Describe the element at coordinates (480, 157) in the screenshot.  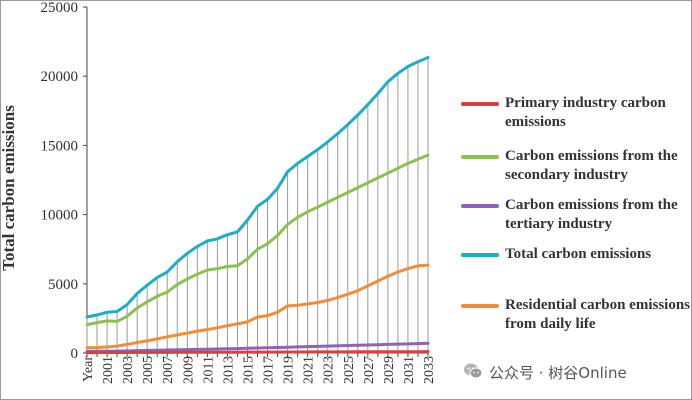
I see `legend-swatch-secondary` at that location.